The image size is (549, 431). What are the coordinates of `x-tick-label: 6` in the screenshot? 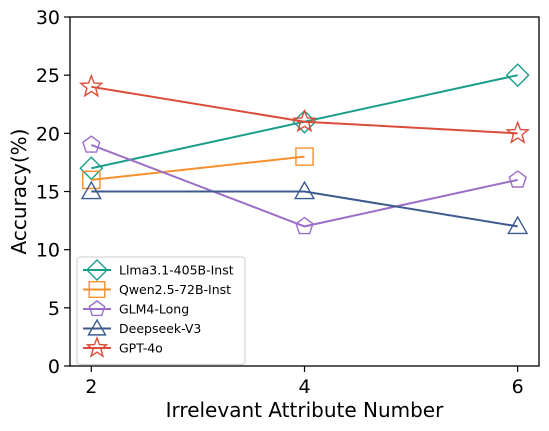 It's located at (518, 387).